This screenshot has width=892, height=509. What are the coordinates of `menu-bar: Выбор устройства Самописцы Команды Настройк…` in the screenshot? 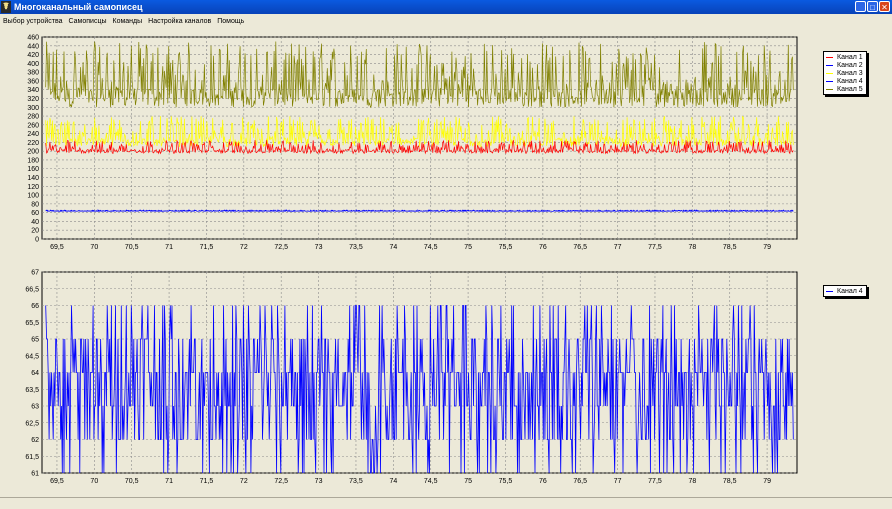 It's located at (446, 20).